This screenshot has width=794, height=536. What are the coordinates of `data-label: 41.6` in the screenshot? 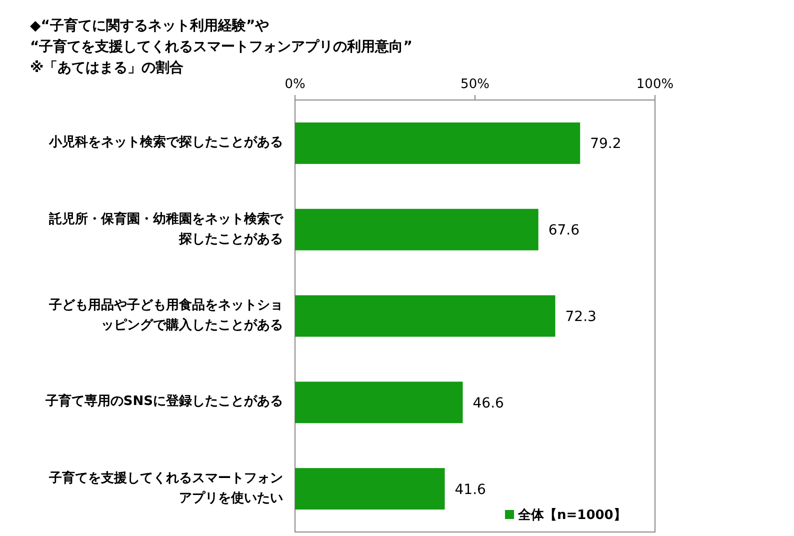 It's located at (470, 490).